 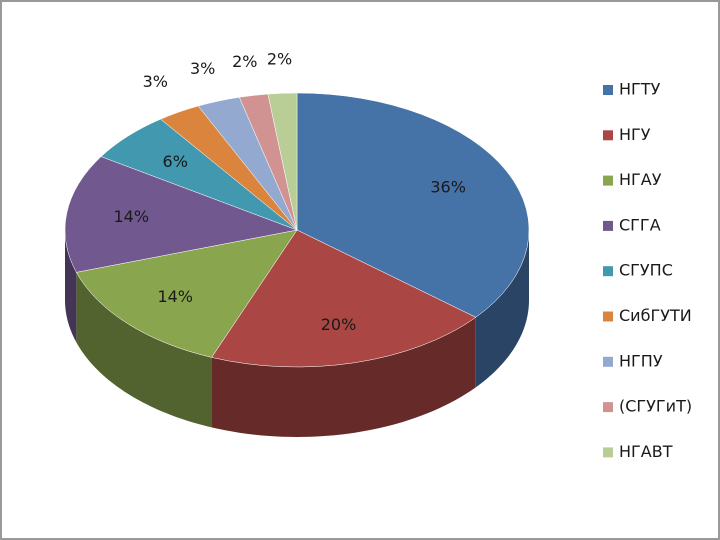 I want to click on legend-label: СибГУТИ, so click(x=655, y=315).